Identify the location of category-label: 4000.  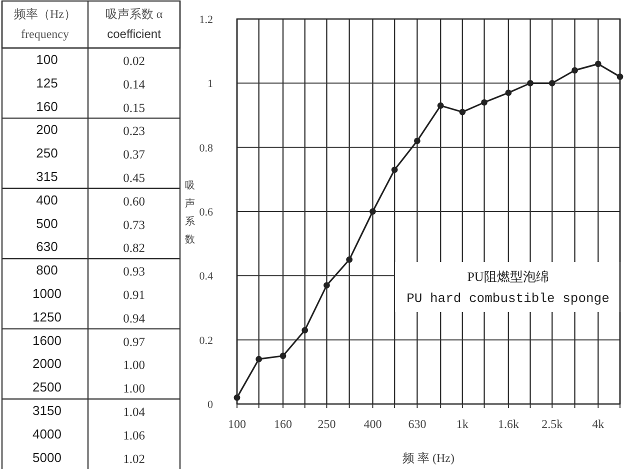
(47, 434).